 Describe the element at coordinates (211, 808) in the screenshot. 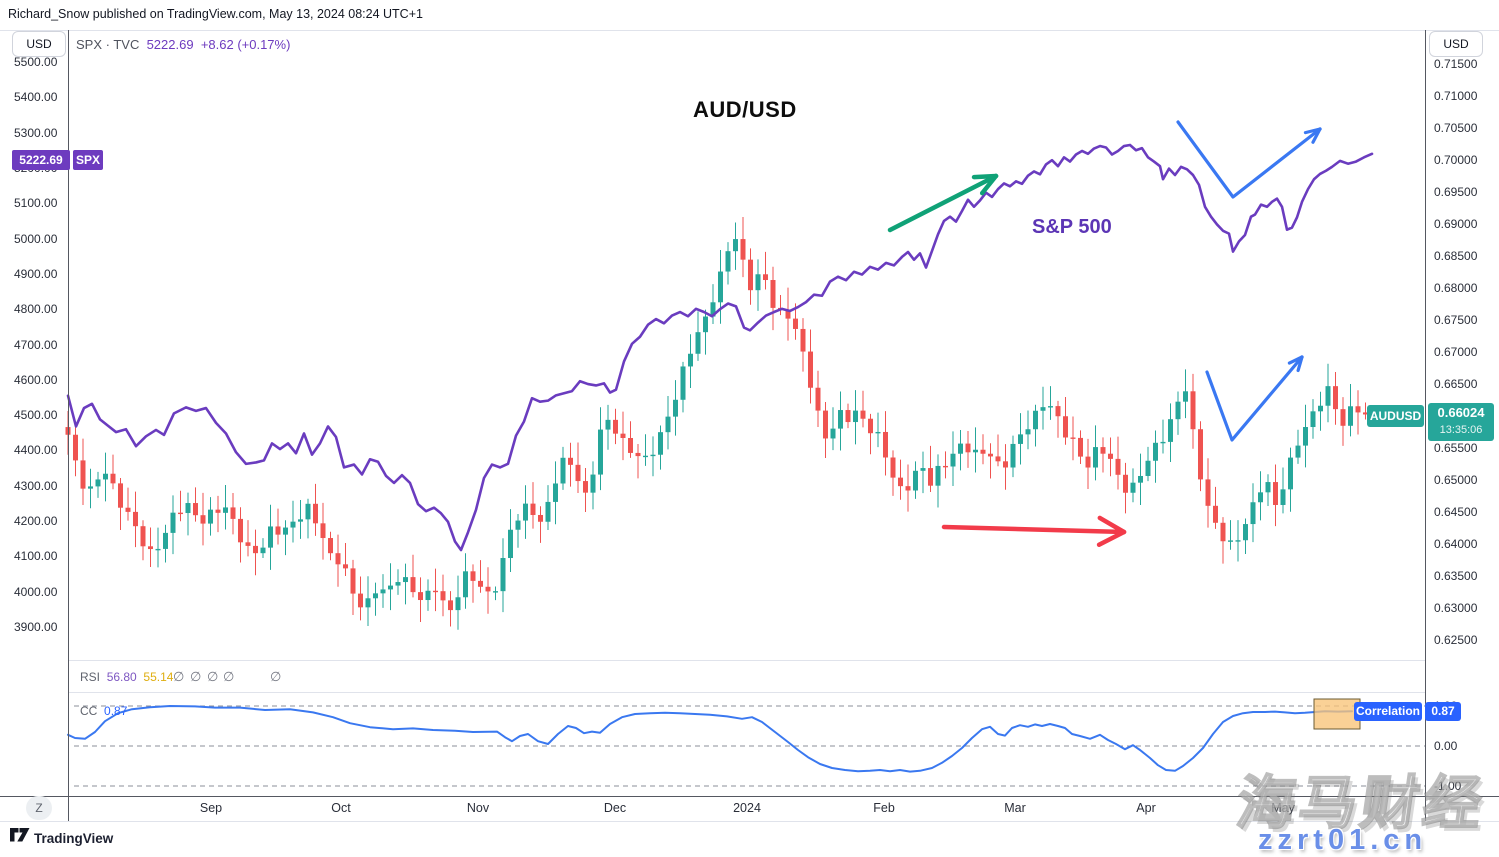

I see `time-axis-label: Sep` at that location.